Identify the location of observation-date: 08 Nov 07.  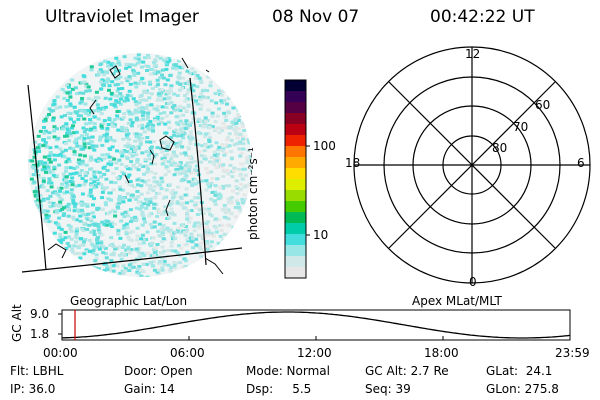
(316, 17).